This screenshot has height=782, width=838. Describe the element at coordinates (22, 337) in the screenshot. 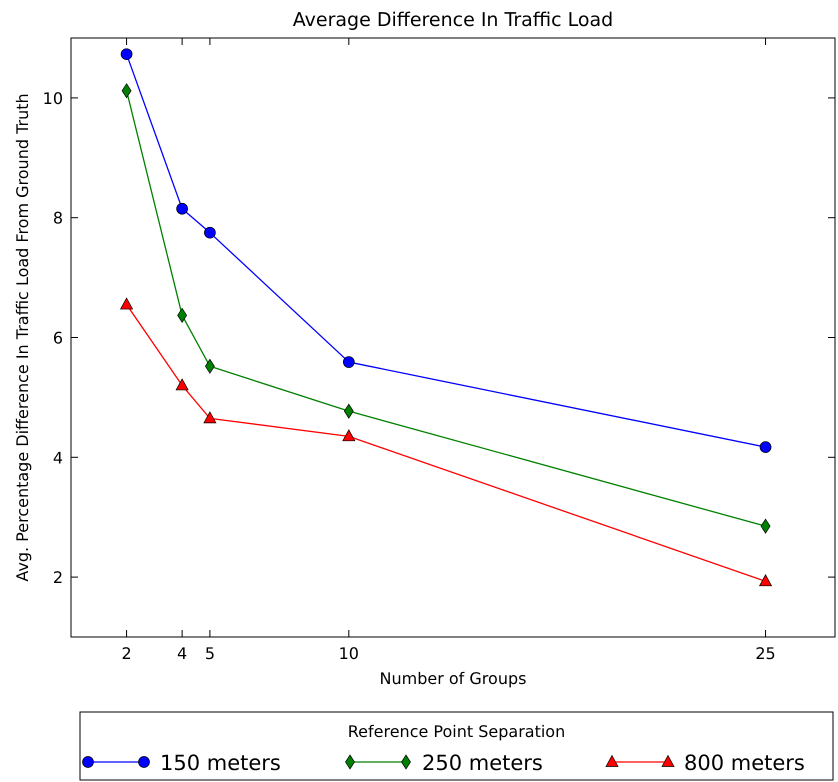

I see `y-axis-title: Avg. Percentage Difference In Traffic Load From Ground Truth` at that location.